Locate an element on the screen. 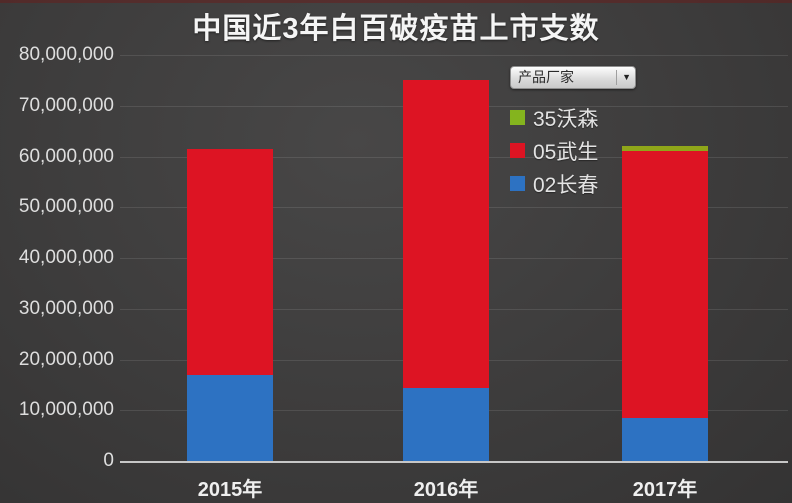  legend-items: 35沃森 05武生 02长春 is located at coordinates (573, 150).